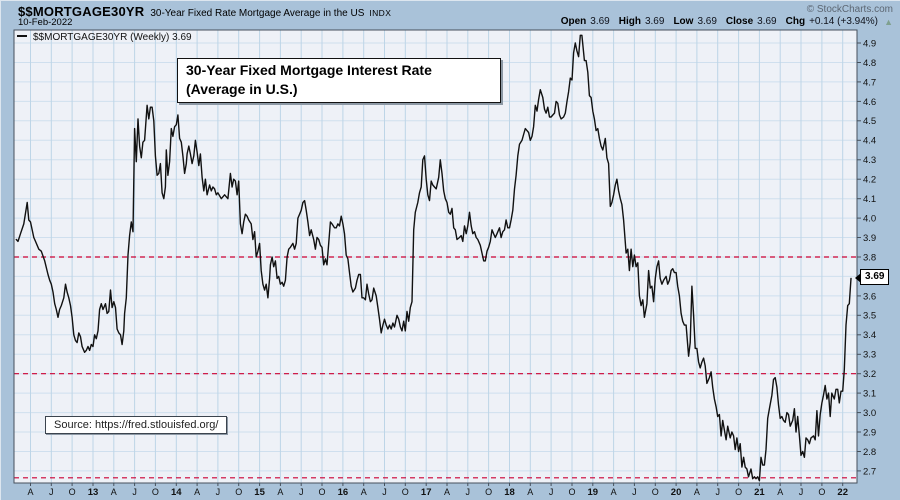  I want to click on series-line-swatch-icon, so click(22, 36).